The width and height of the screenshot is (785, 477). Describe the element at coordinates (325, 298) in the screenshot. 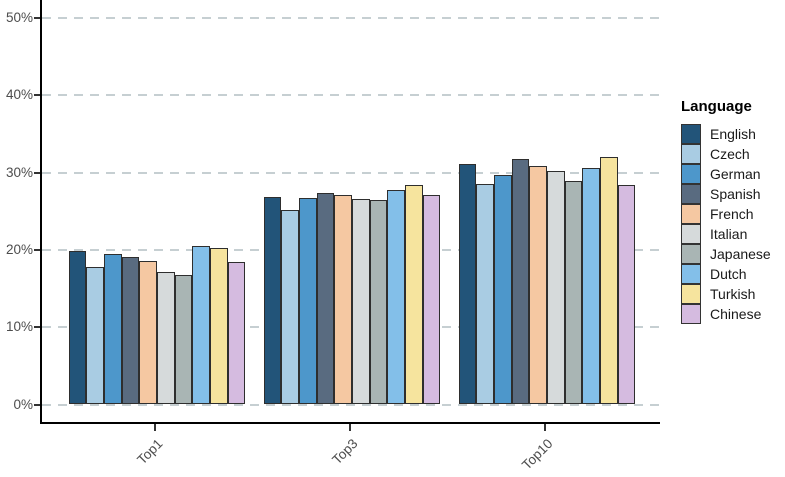

I see `bar-spanish-top3` at that location.